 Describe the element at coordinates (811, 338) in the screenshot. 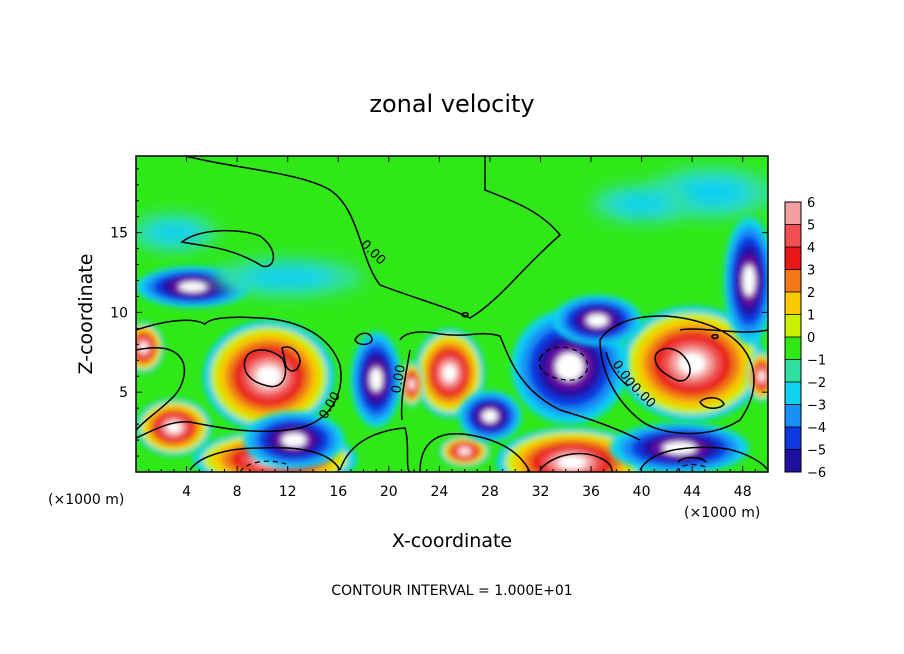

I see `colorbar-tick-label: 0` at that location.